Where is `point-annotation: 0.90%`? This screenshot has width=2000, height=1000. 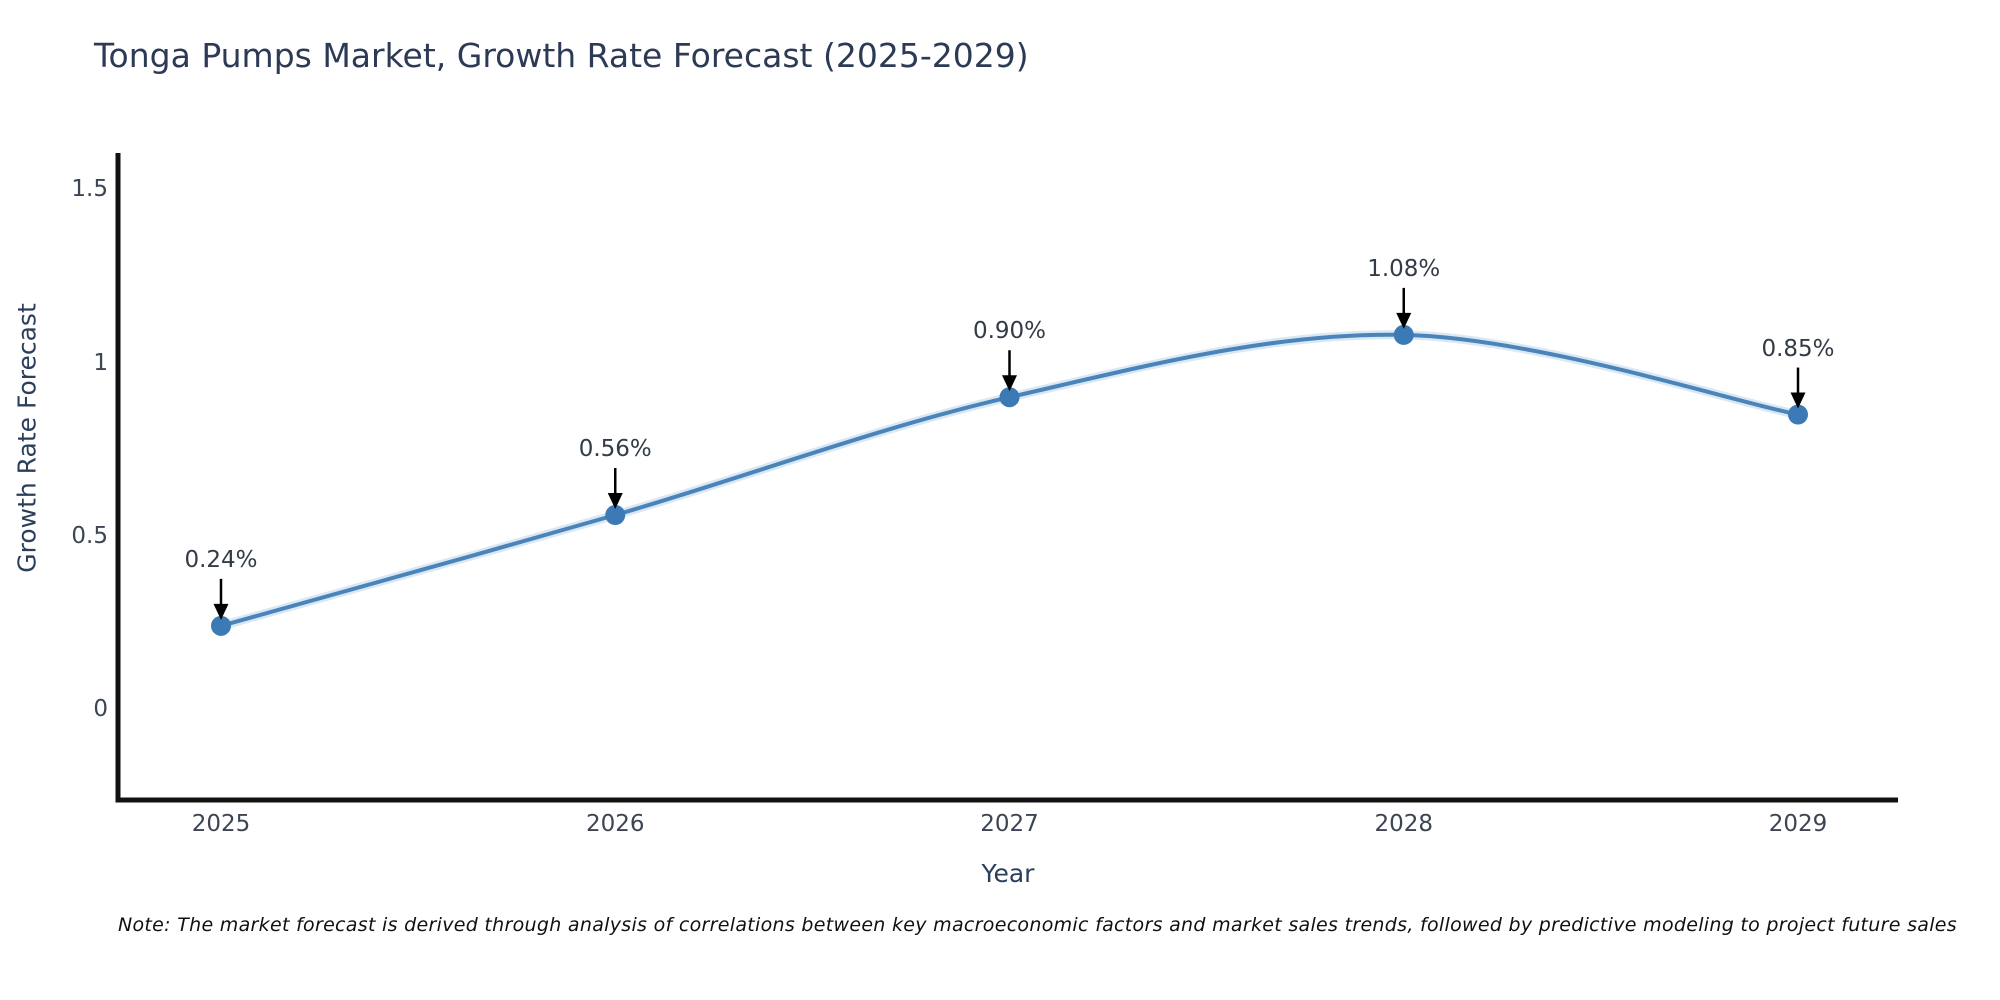
point-annotation: 0.90% is located at coordinates (1009, 331).